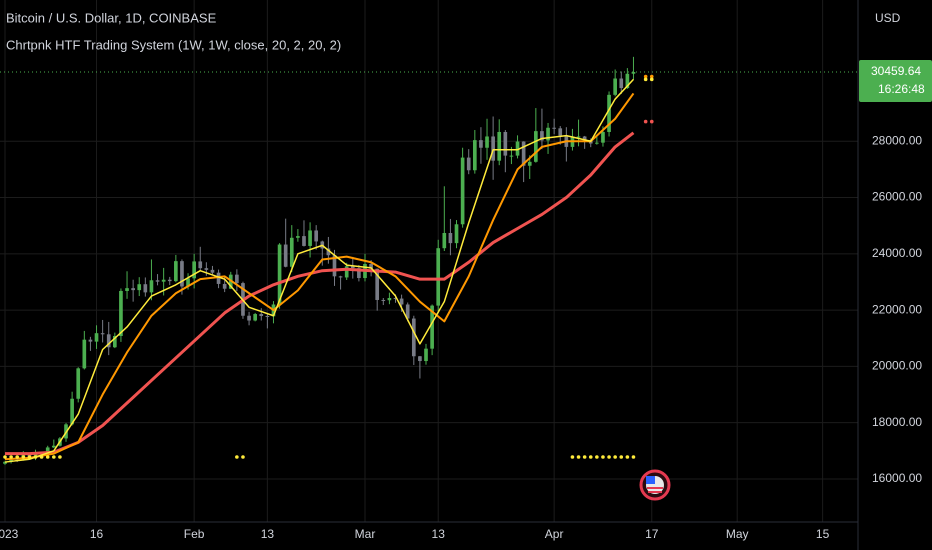 This screenshot has height=550, width=932. I want to click on y-tick-label: 28000.00, so click(897, 140).